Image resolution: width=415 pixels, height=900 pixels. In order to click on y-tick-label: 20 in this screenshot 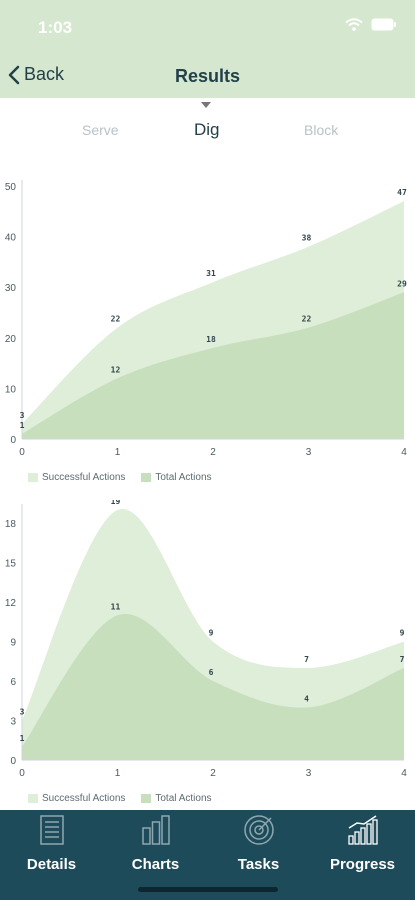, I will do `click(11, 339)`.